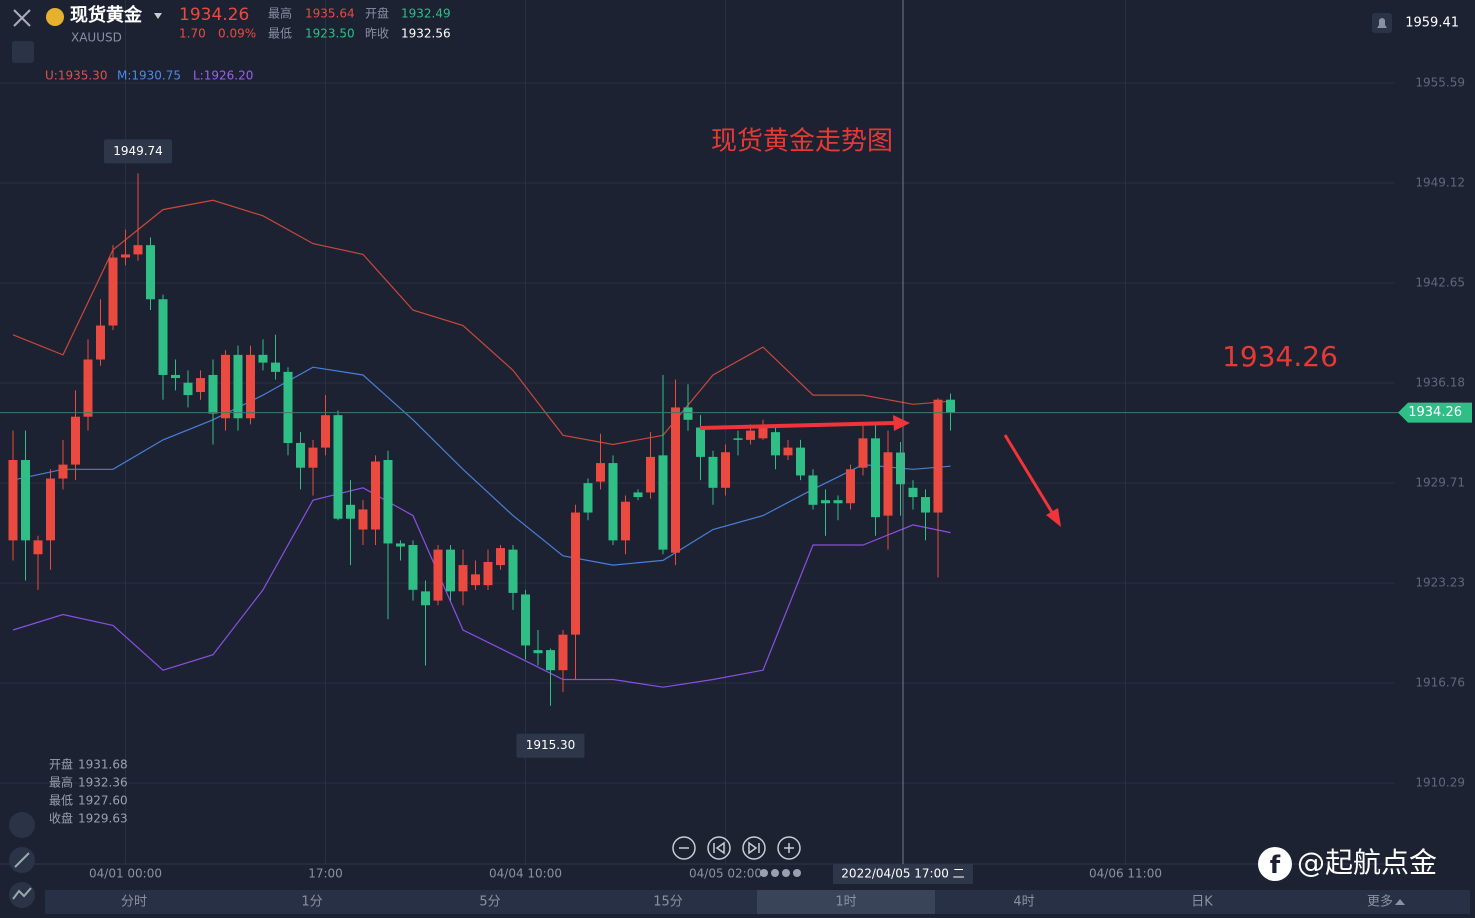  I want to click on info-value: 1929.63, so click(103, 819).